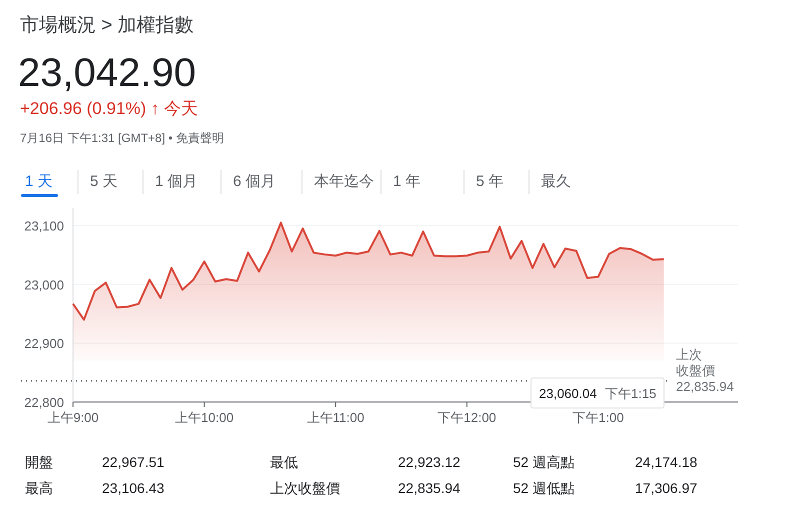 The image size is (794, 515). I want to click on text: 5 年, so click(490, 181).